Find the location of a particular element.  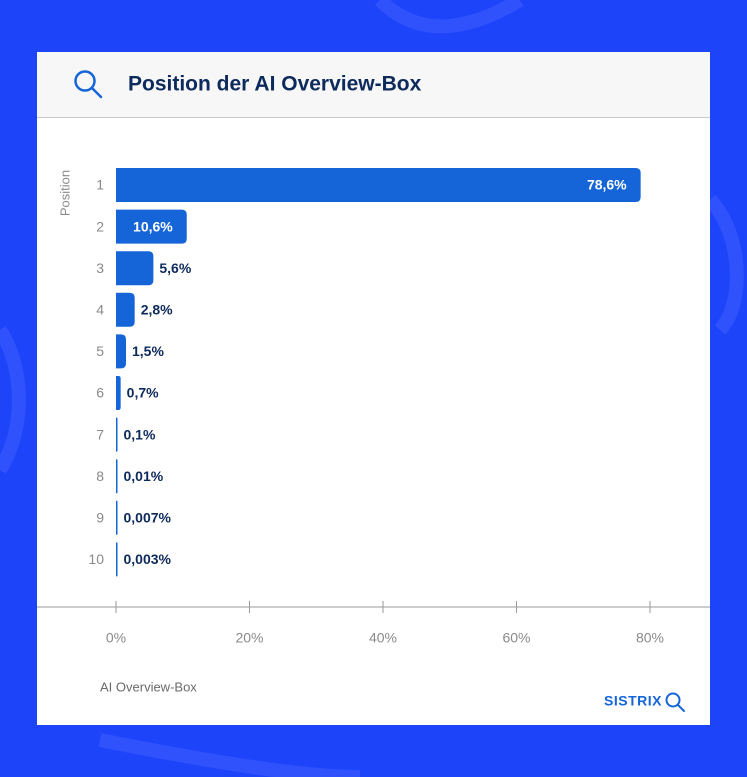

x-tick-label: 80% is located at coordinates (650, 638).